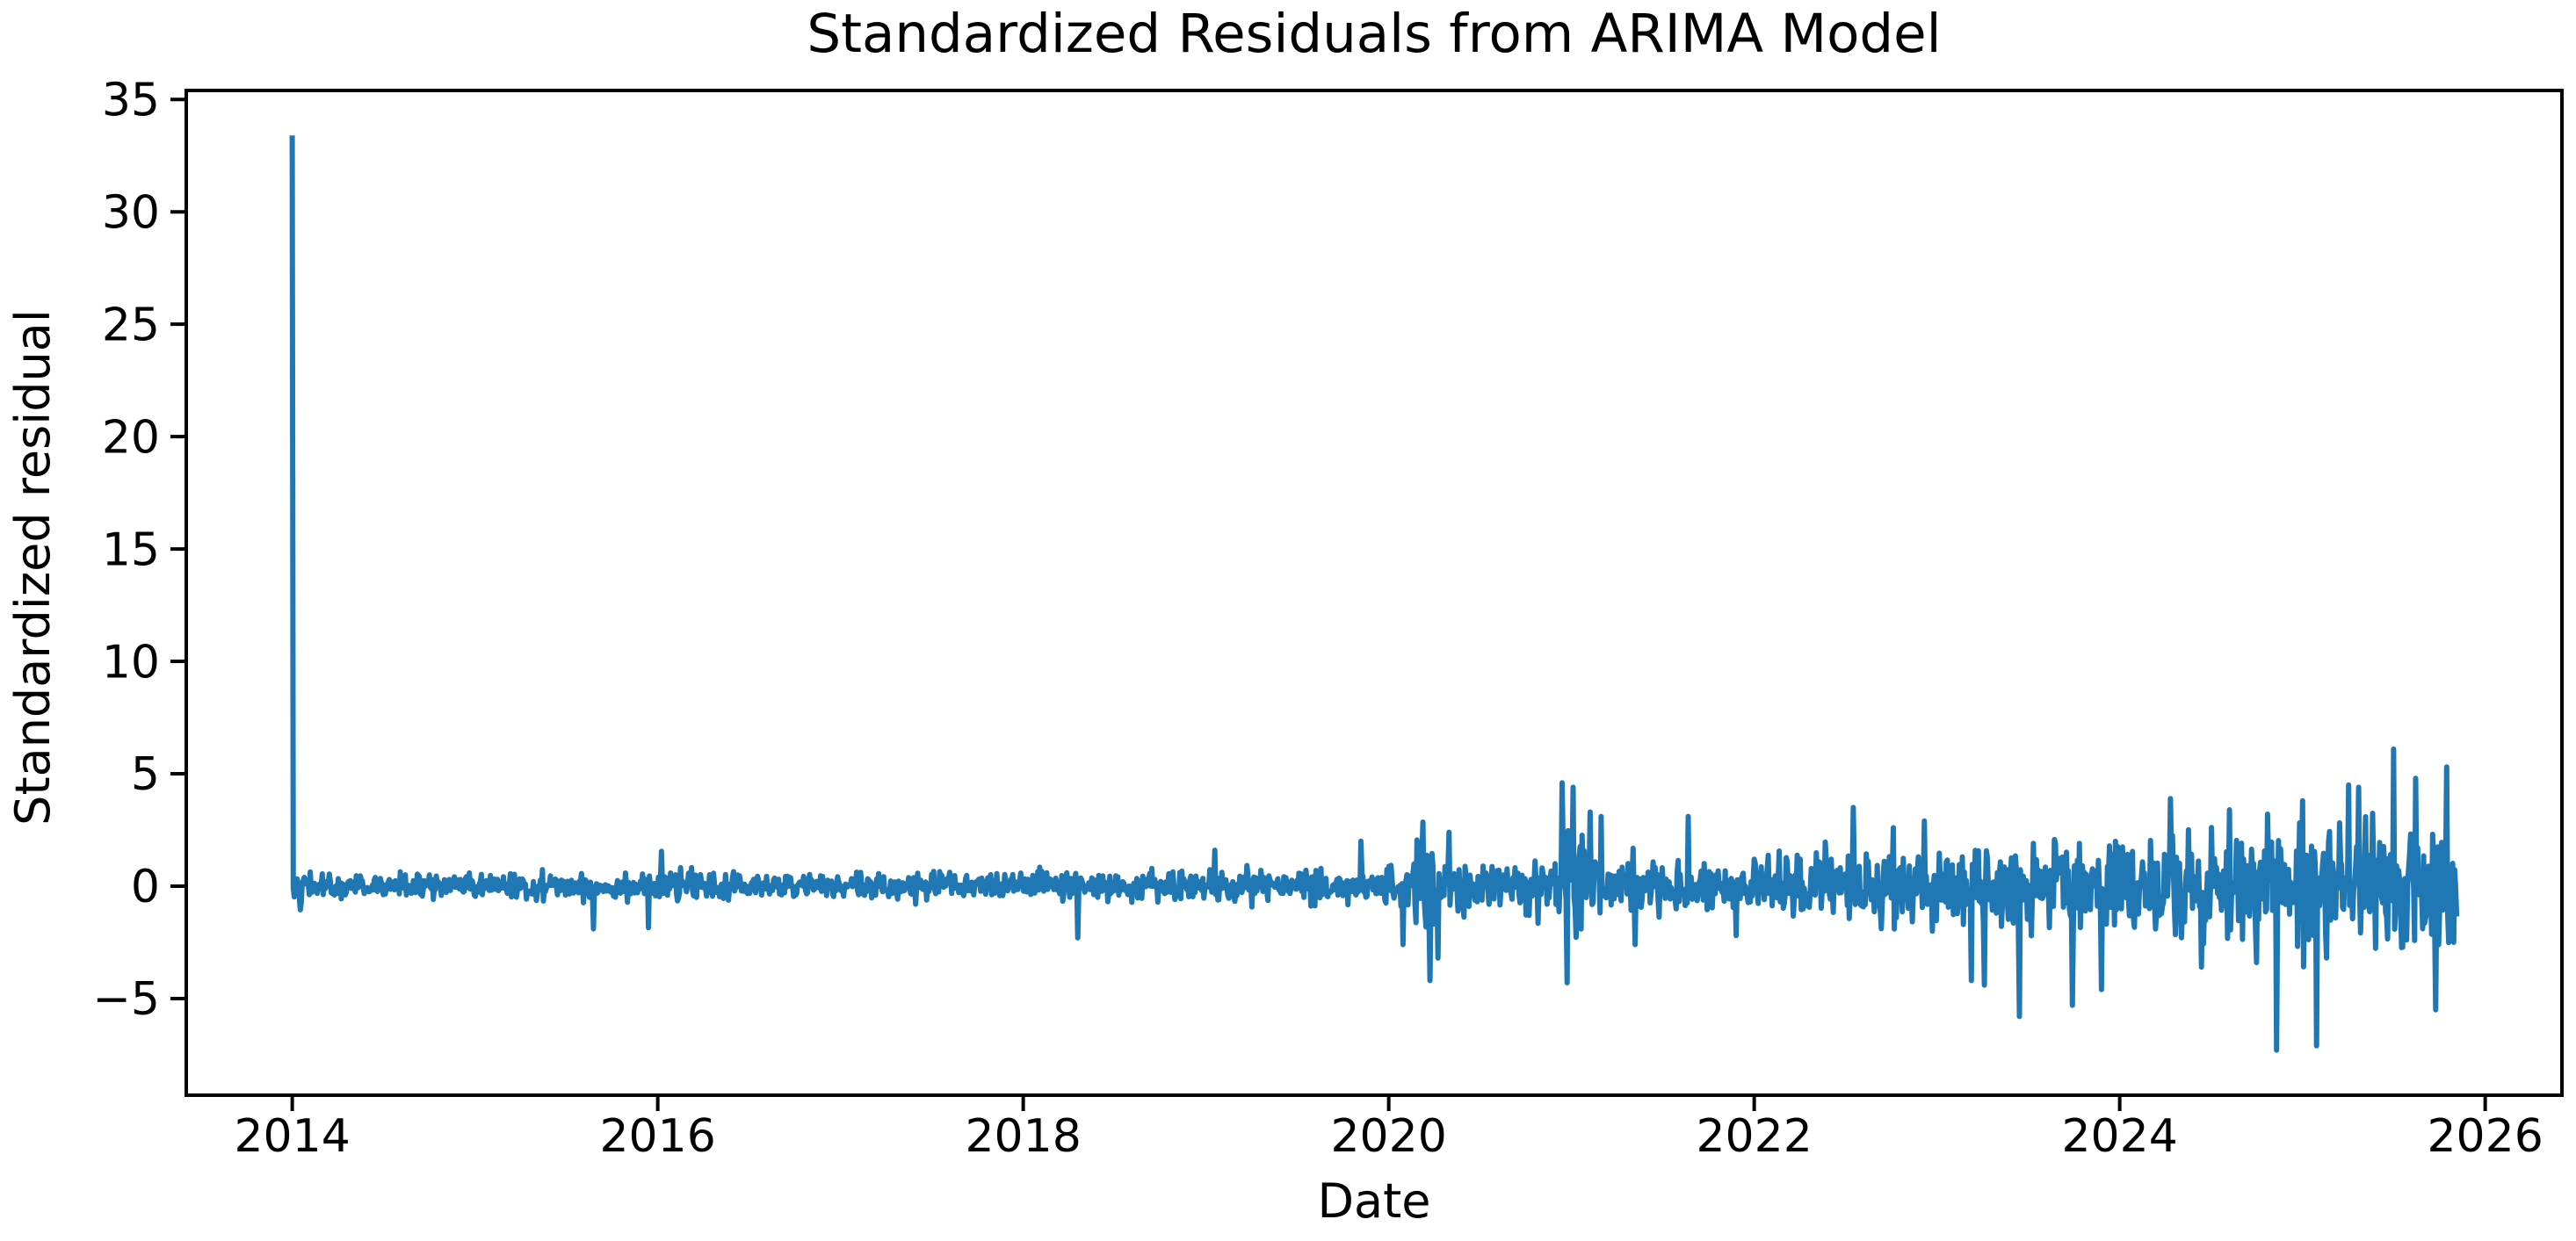 This screenshot has height=1241, width=2576. Describe the element at coordinates (131, 662) in the screenshot. I see `y-tick-label: 10` at that location.